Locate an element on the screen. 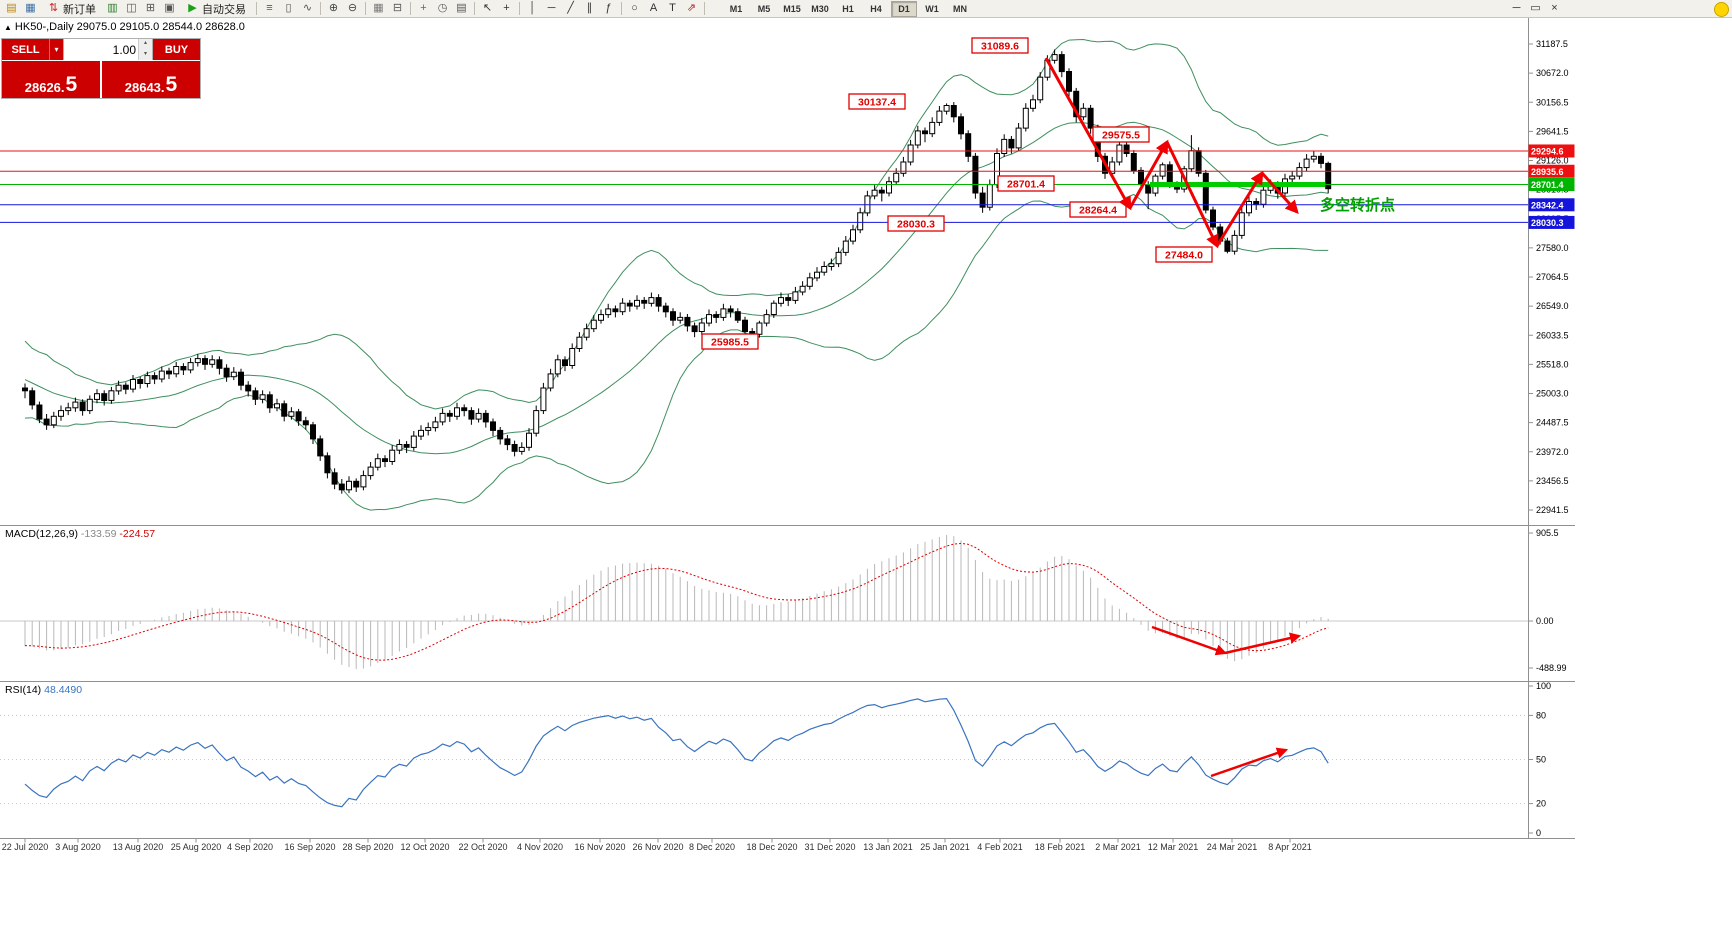 This screenshot has width=1732, height=941. auto-trading-button: ▶ 自动交易 is located at coordinates (216, 8).